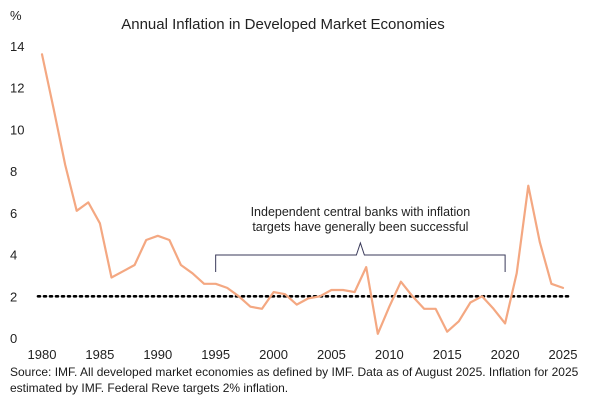 The width and height of the screenshot is (600, 404). Describe the element at coordinates (361, 212) in the screenshot. I see `annotation-text-line-1: Independent central banks with inflation` at that location.